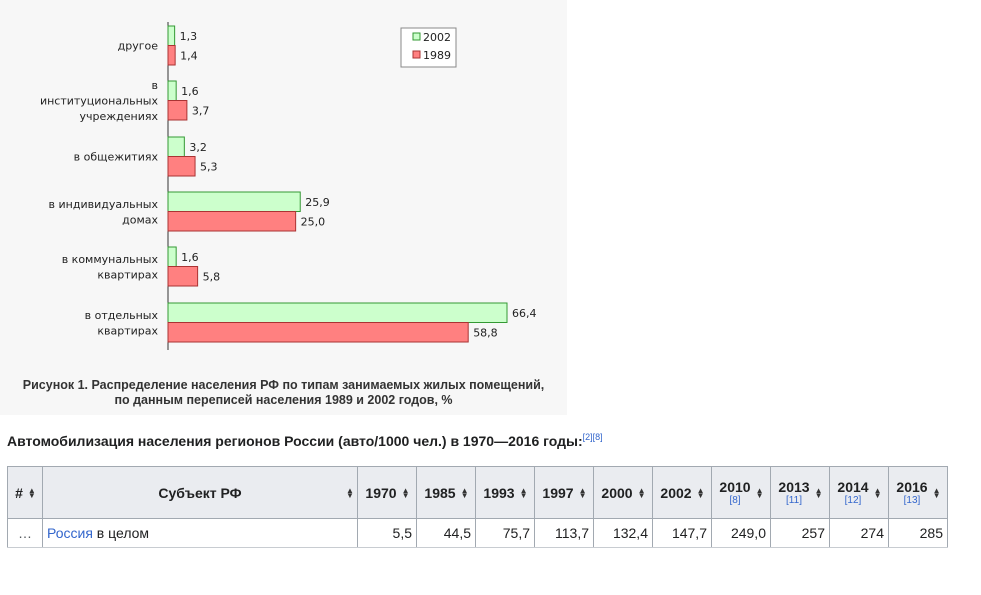  Describe the element at coordinates (853, 486) in the screenshot. I see `column-header-label: 2014` at that location.